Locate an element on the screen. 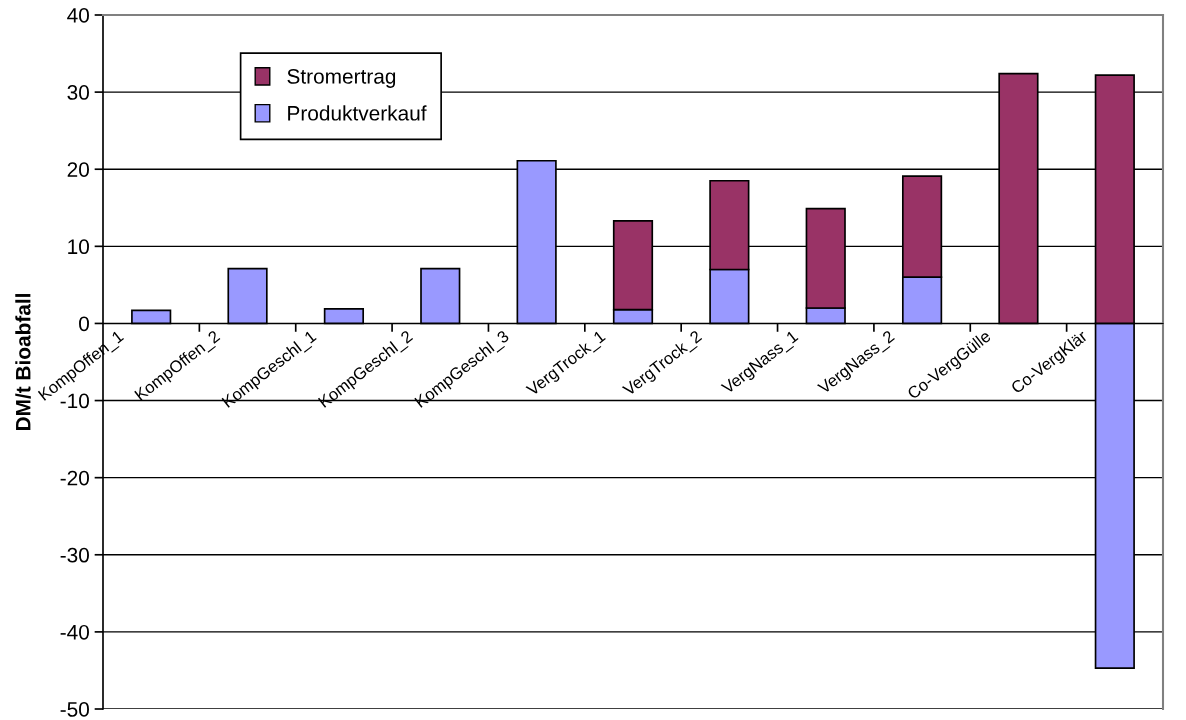 The image size is (1186, 720). y-tick-label: 30 is located at coordinates (78, 92).